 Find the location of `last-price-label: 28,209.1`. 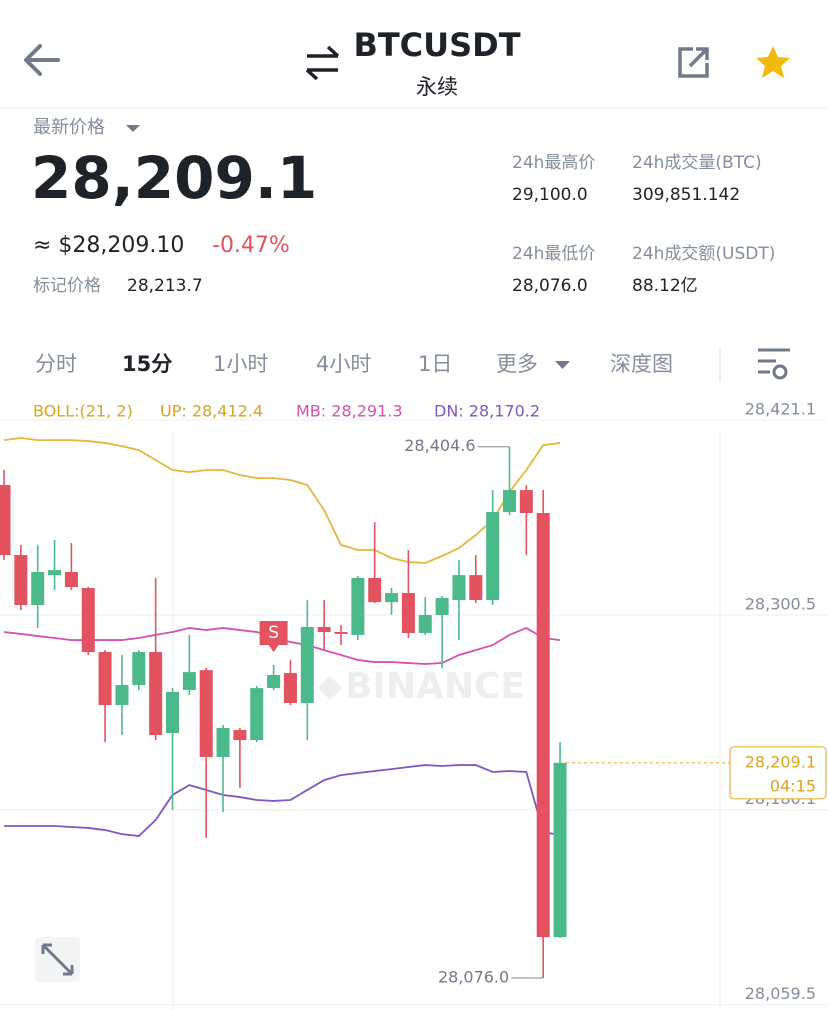

last-price-label: 28,209.1 is located at coordinates (780, 761).